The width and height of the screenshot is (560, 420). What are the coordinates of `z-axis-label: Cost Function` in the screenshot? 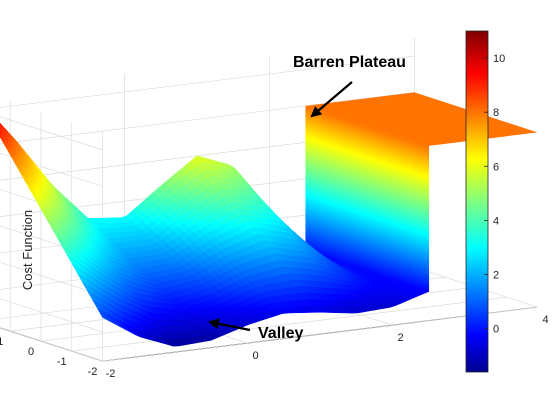 It's located at (27, 250).